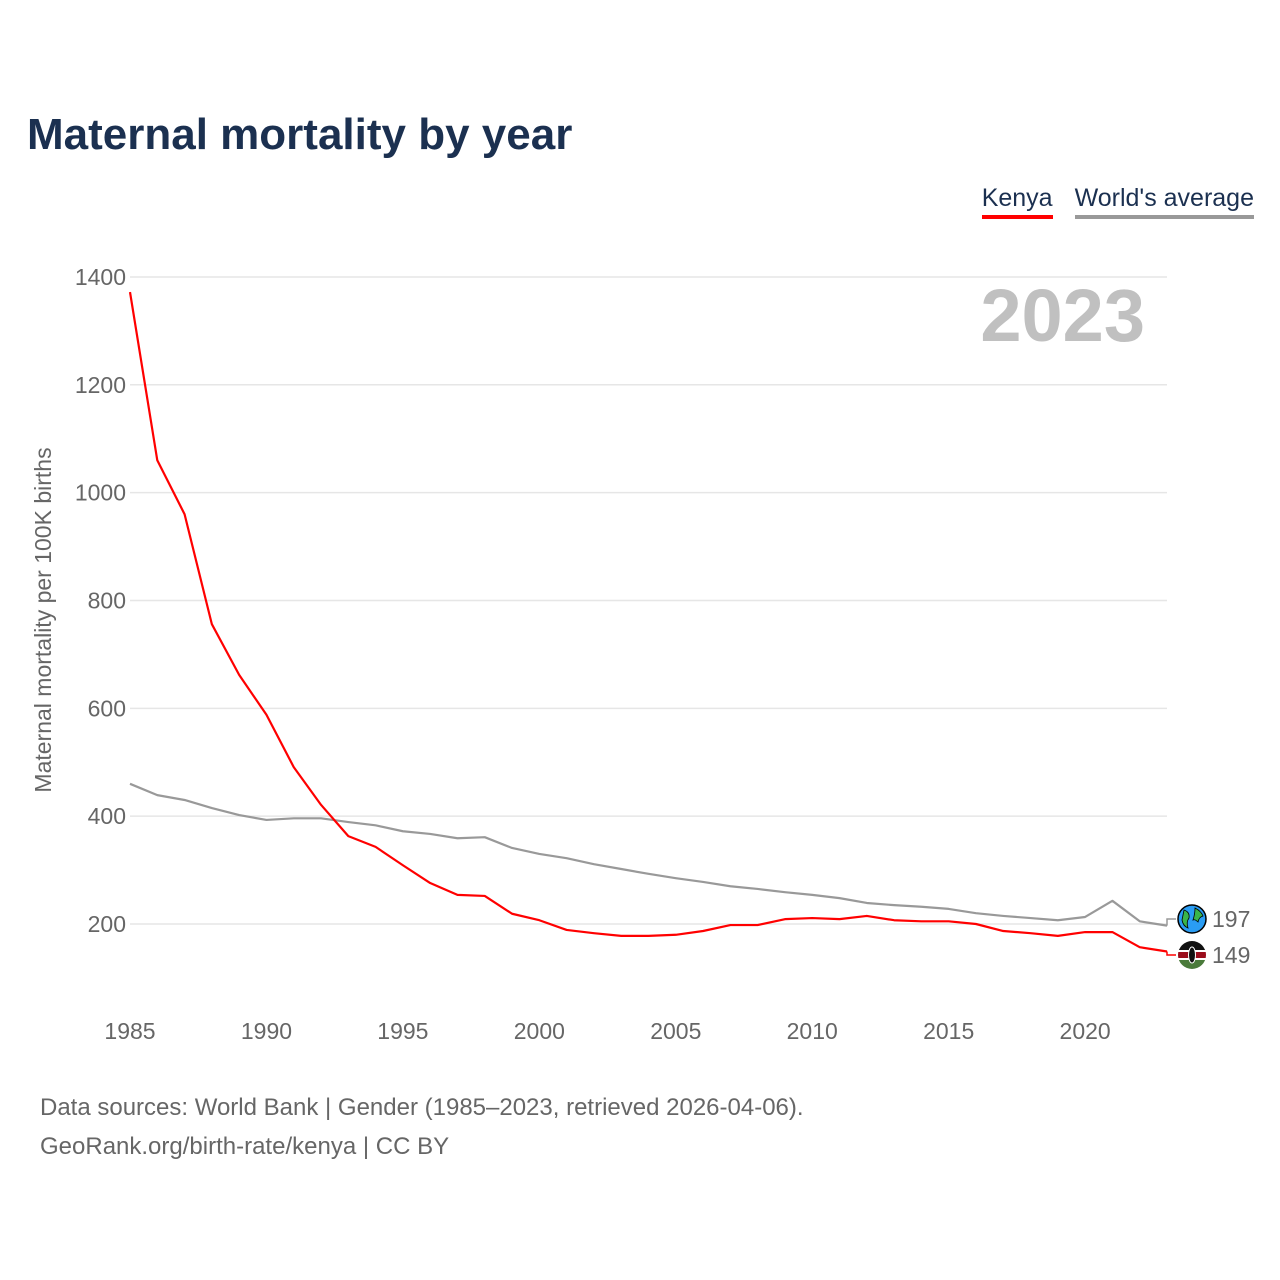 Image resolution: width=1280 pixels, height=1280 pixels. What do you see at coordinates (1171, 922) in the screenshot?
I see `world-connector` at bounding box center [1171, 922].